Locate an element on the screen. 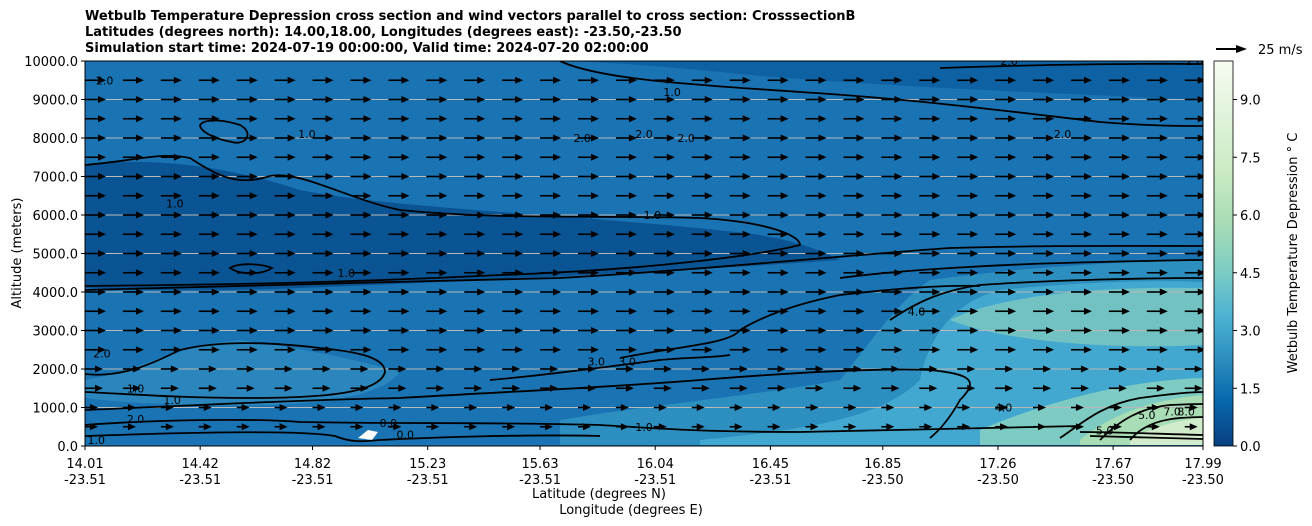 This screenshot has width=1312, height=526. x-tick-lon-label: -23.50 is located at coordinates (1113, 480).